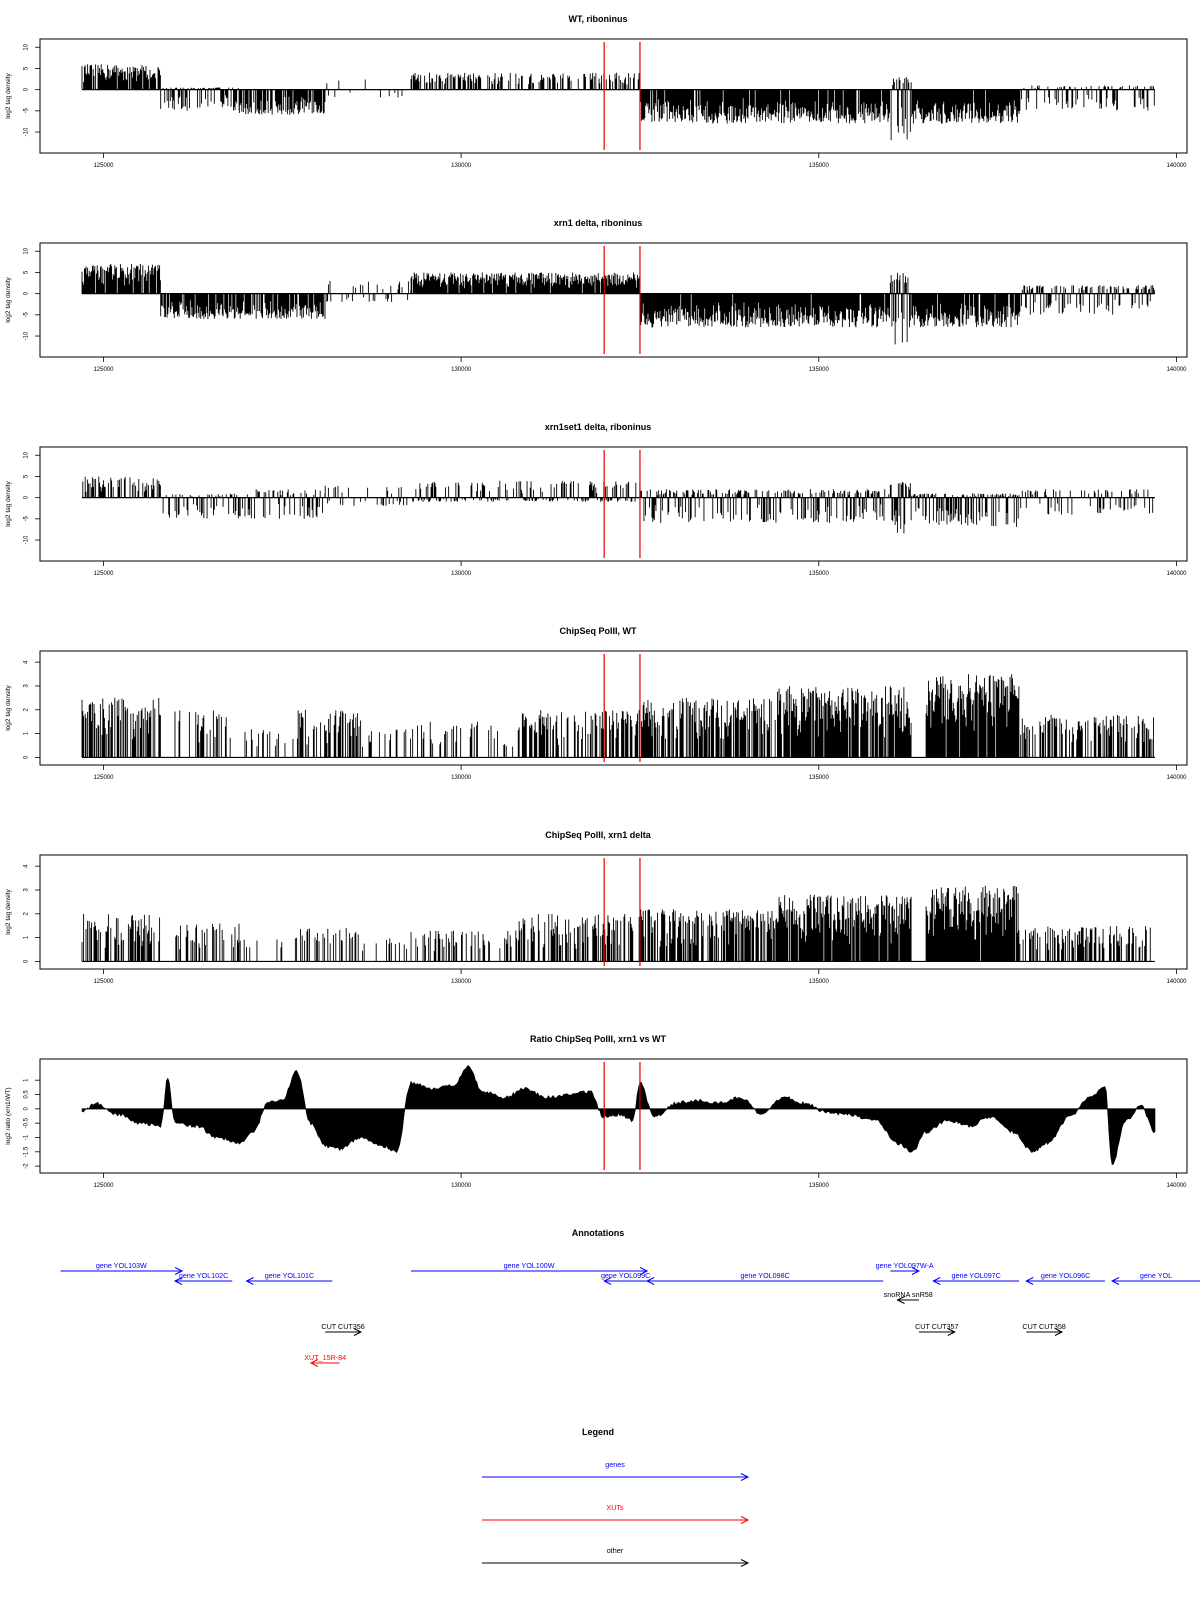 The width and height of the screenshot is (1200, 1600). I want to click on annotation-feature: gene YOL101C, so click(289, 1278).